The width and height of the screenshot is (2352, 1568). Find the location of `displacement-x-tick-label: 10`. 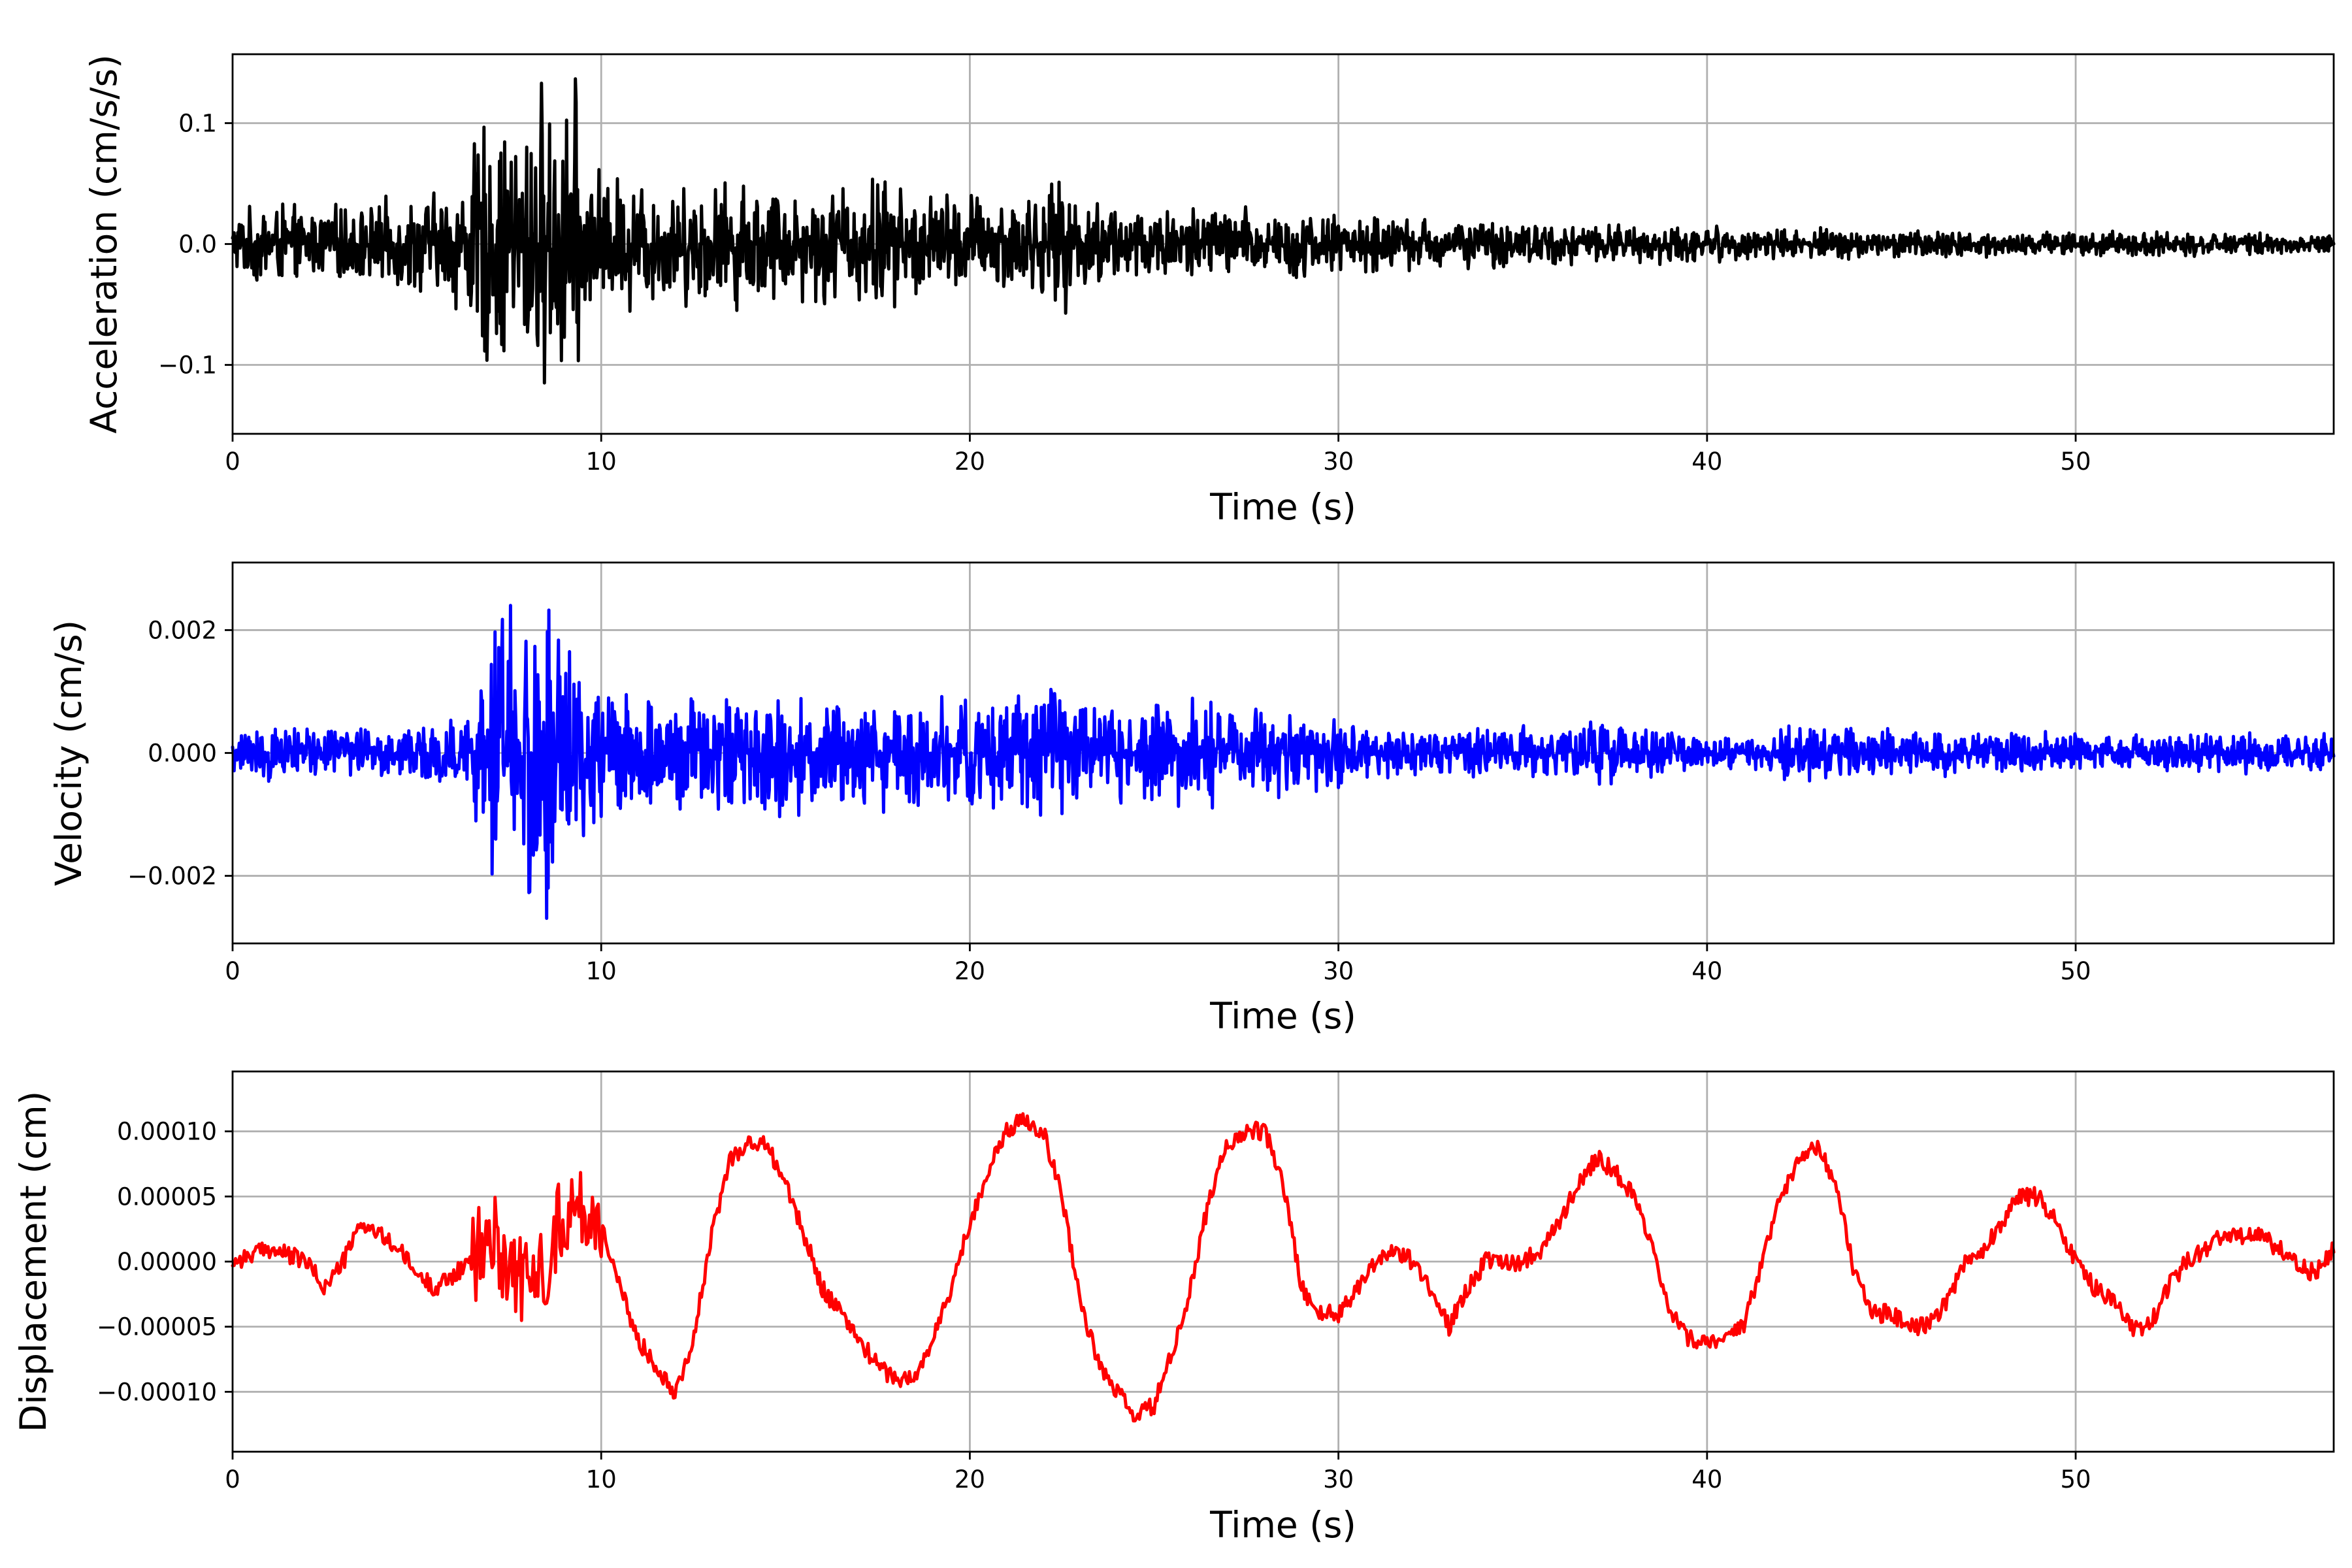

displacement-x-tick-label: 10 is located at coordinates (601, 1479).